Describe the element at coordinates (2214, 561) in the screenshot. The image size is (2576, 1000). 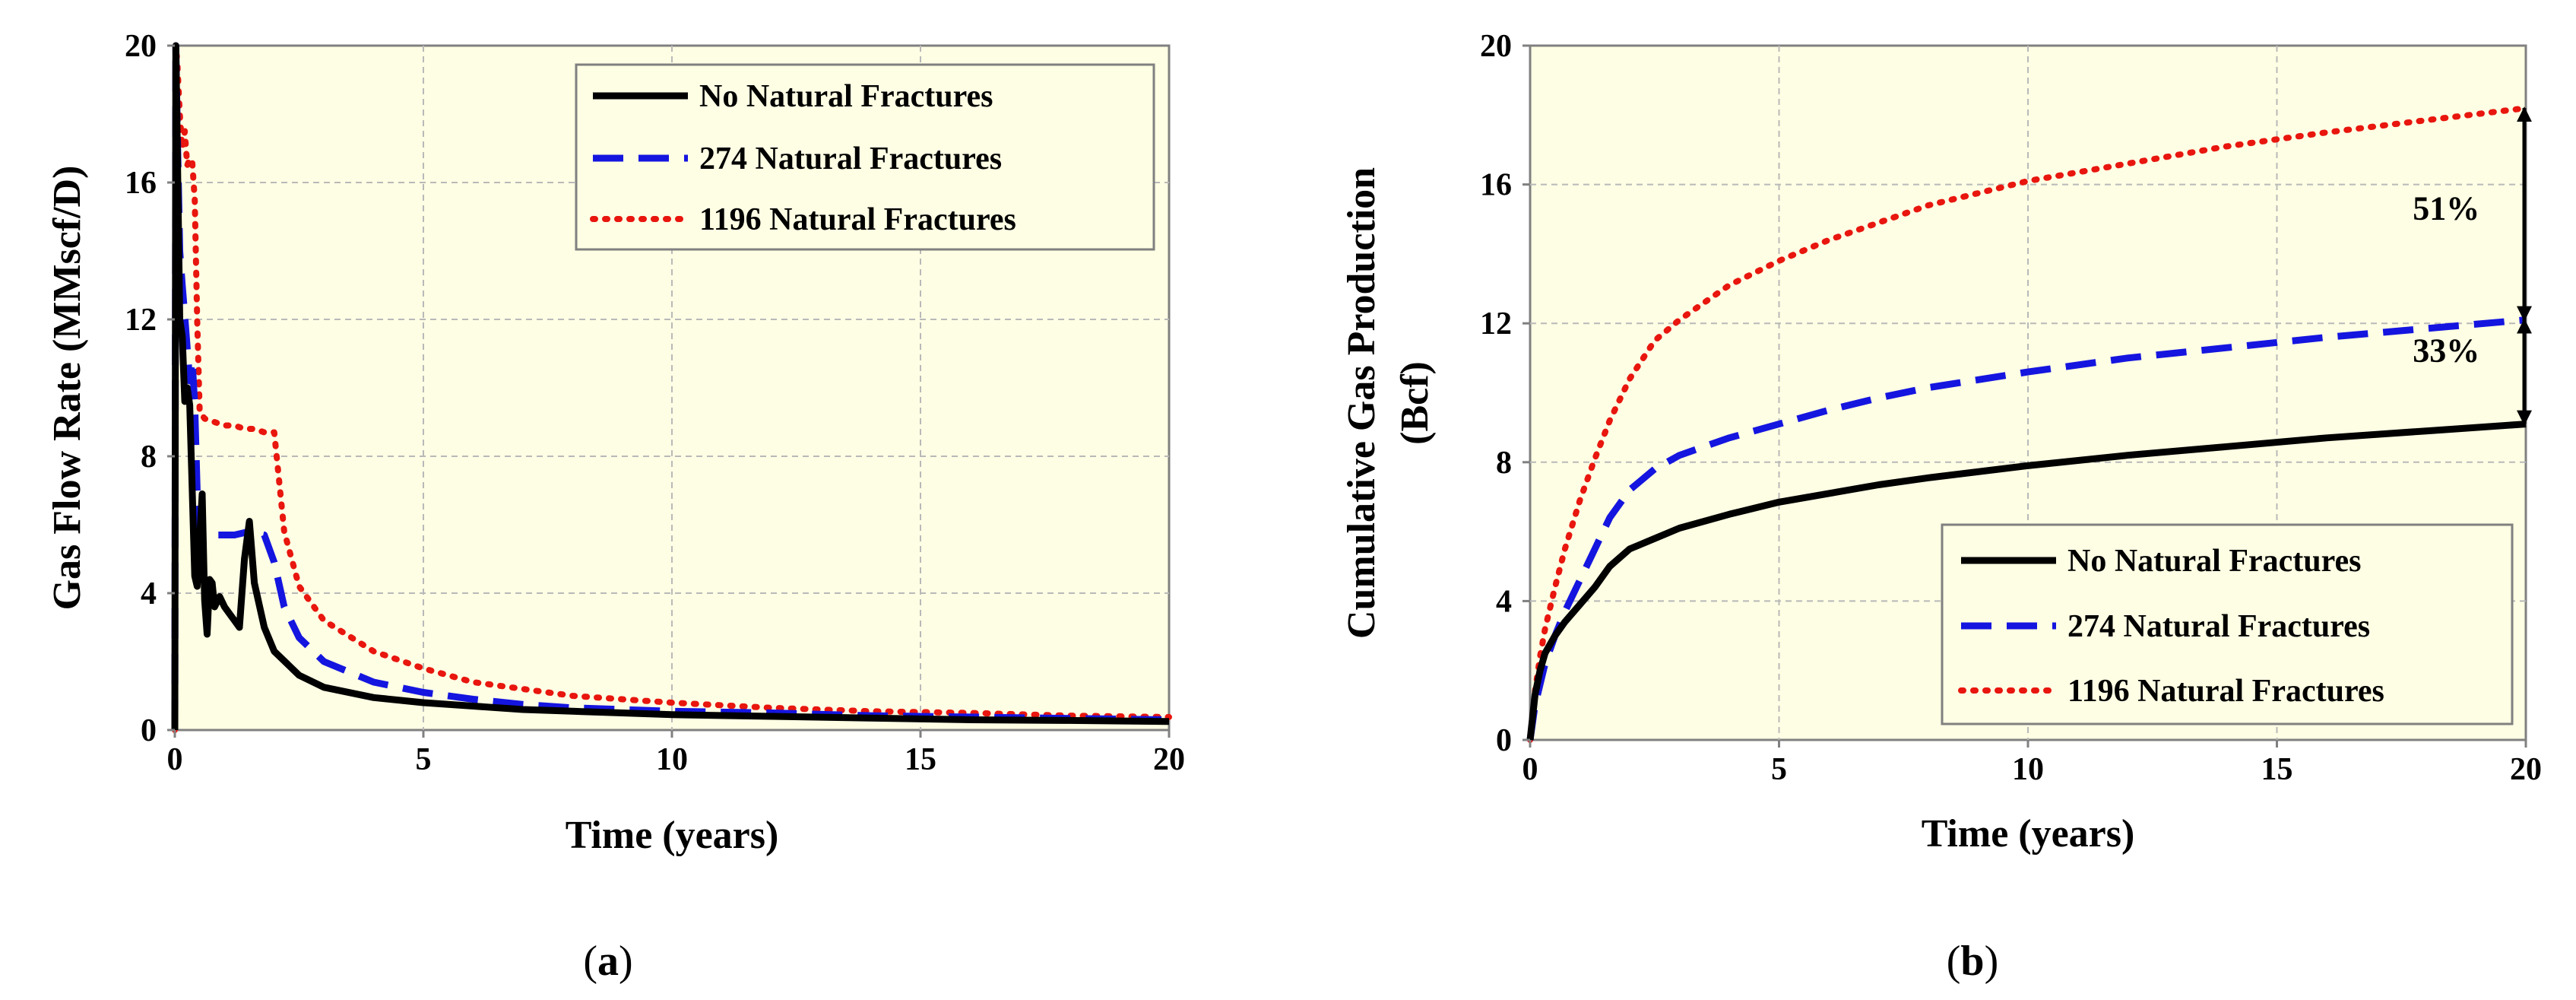
I see `chart-b-legend-label-no-fractures: No Natural Fractures` at that location.